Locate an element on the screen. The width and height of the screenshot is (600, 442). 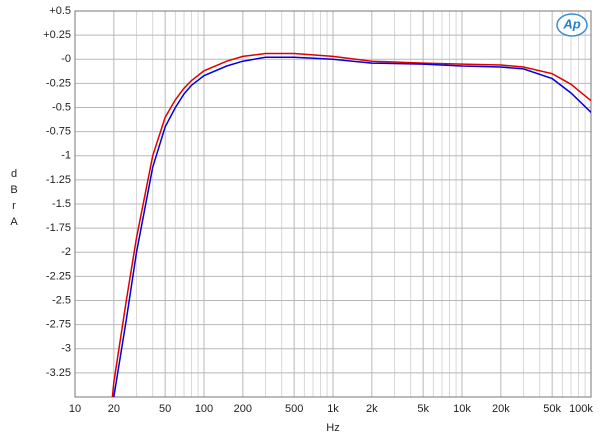
y-tick-label: -0.25 is located at coordinates (58, 83).